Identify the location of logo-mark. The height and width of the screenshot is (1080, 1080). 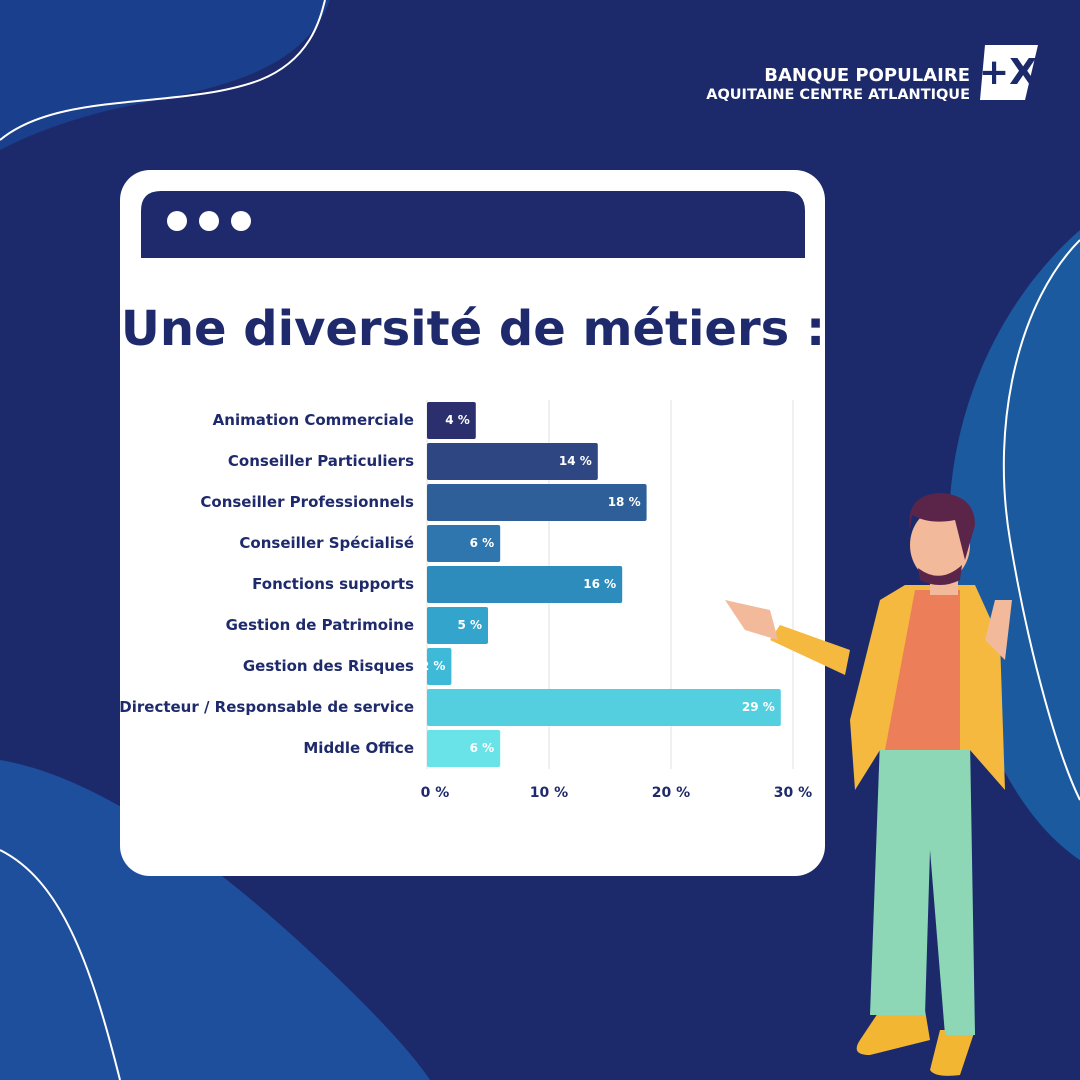
(1009, 72).